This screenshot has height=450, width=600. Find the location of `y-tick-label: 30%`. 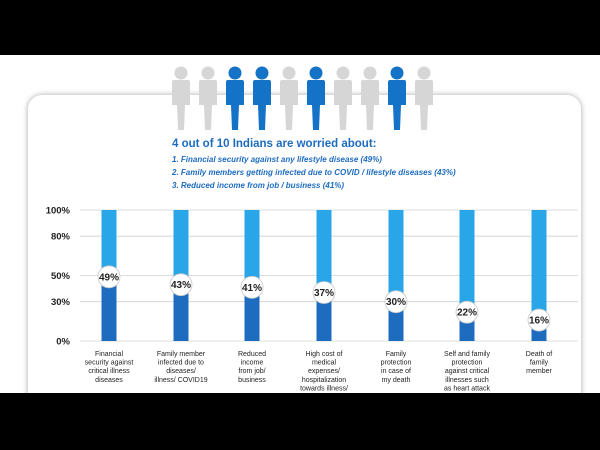

y-tick-label: 30% is located at coordinates (61, 302).